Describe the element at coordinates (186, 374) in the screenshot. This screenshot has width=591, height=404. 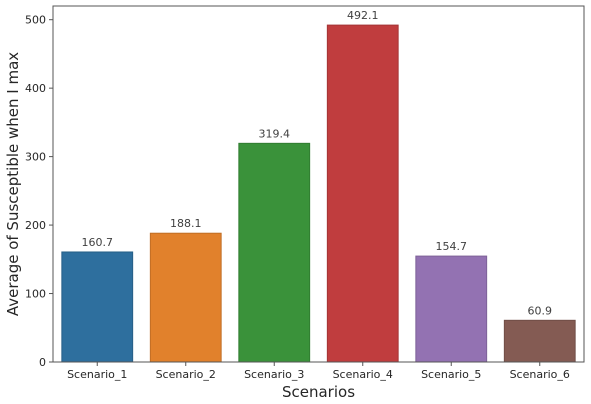
I see `x-tick-label: Scenario_2` at that location.